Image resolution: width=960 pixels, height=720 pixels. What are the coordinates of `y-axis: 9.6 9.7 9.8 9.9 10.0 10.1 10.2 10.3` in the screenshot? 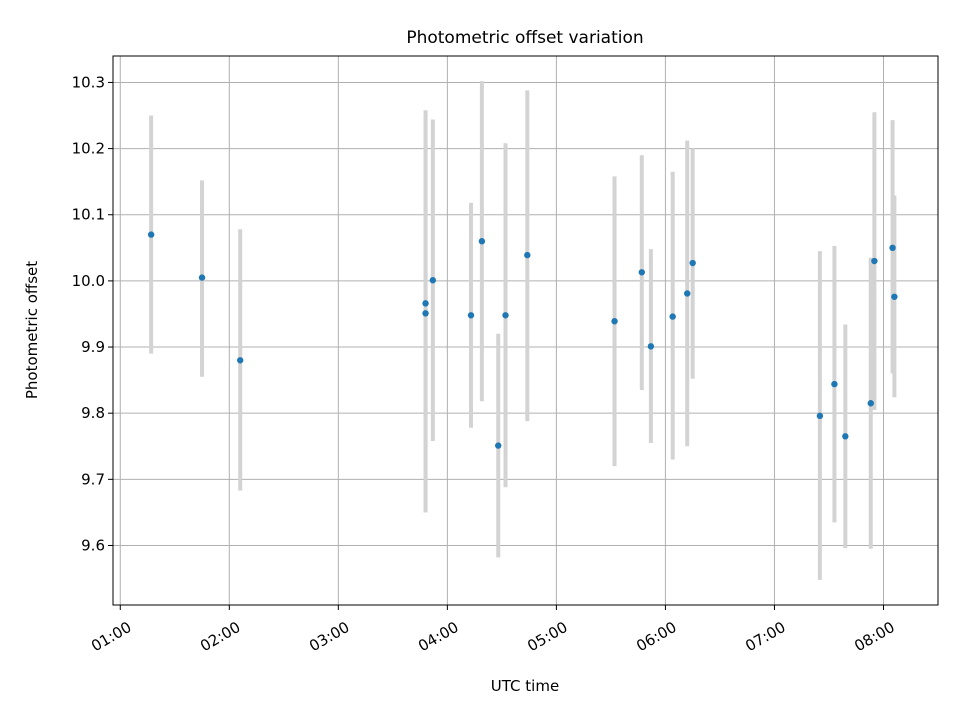 It's located at (92, 313).